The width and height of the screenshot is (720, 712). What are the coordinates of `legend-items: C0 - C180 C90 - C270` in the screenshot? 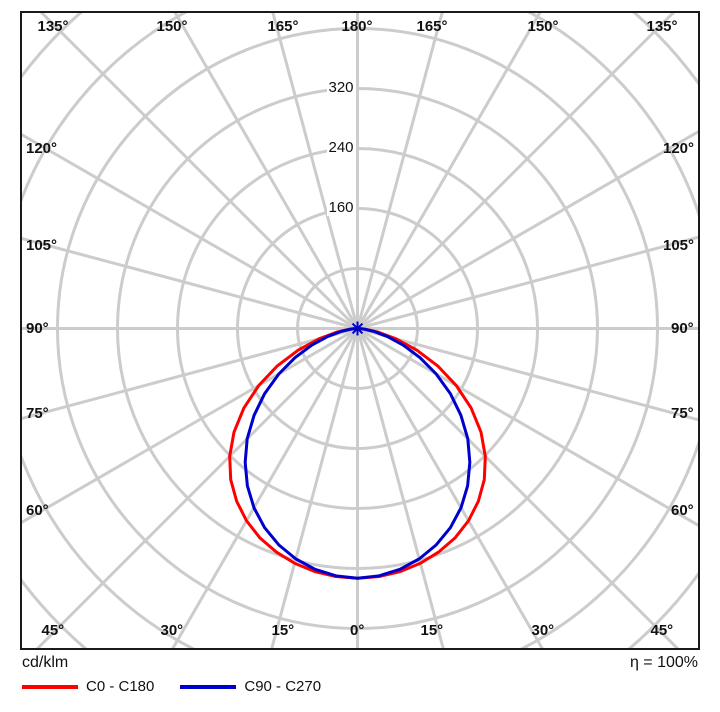 It's located at (184, 686).